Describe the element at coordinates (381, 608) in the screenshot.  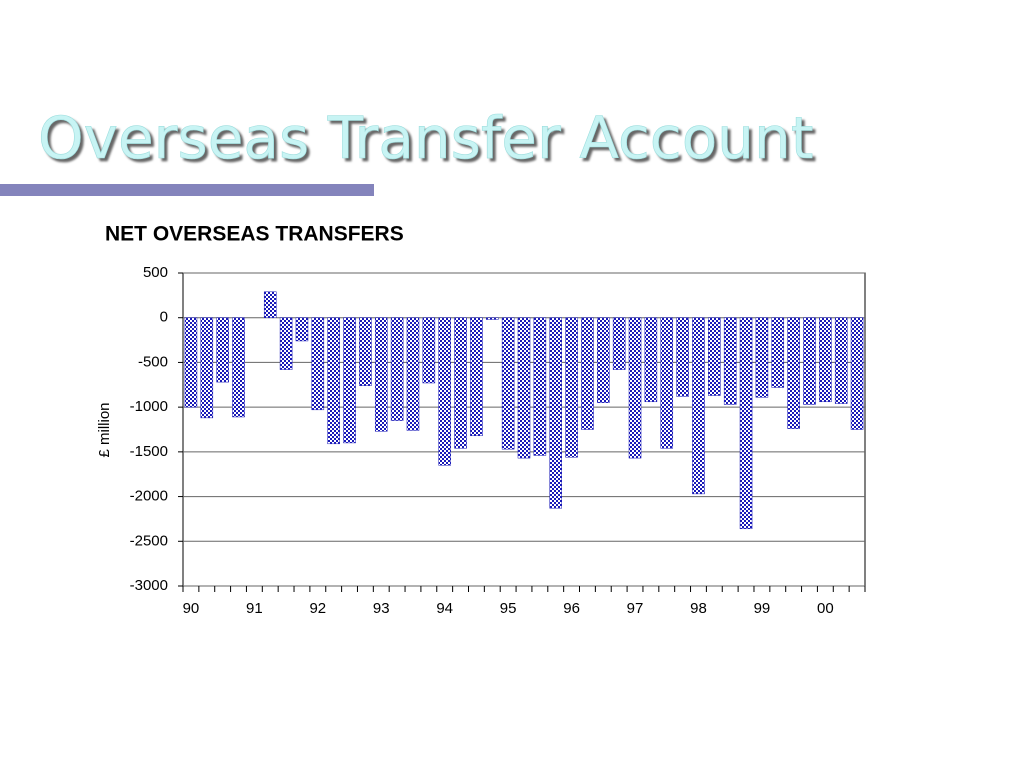
I see `x-tick-label: 93` at that location.